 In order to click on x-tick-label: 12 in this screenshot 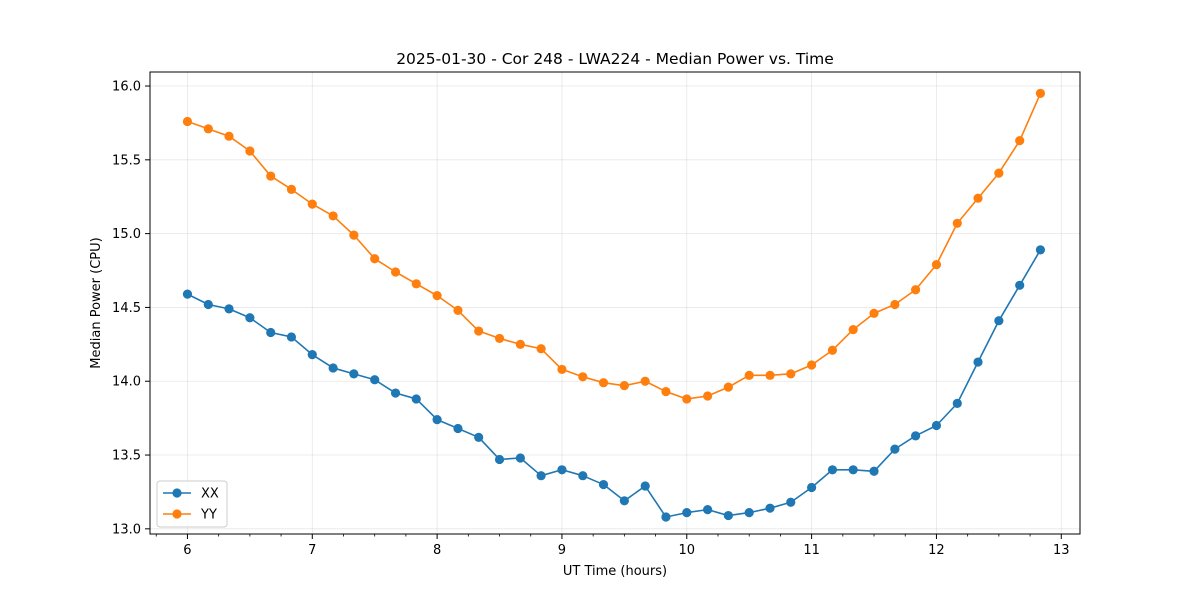, I will do `click(936, 550)`.